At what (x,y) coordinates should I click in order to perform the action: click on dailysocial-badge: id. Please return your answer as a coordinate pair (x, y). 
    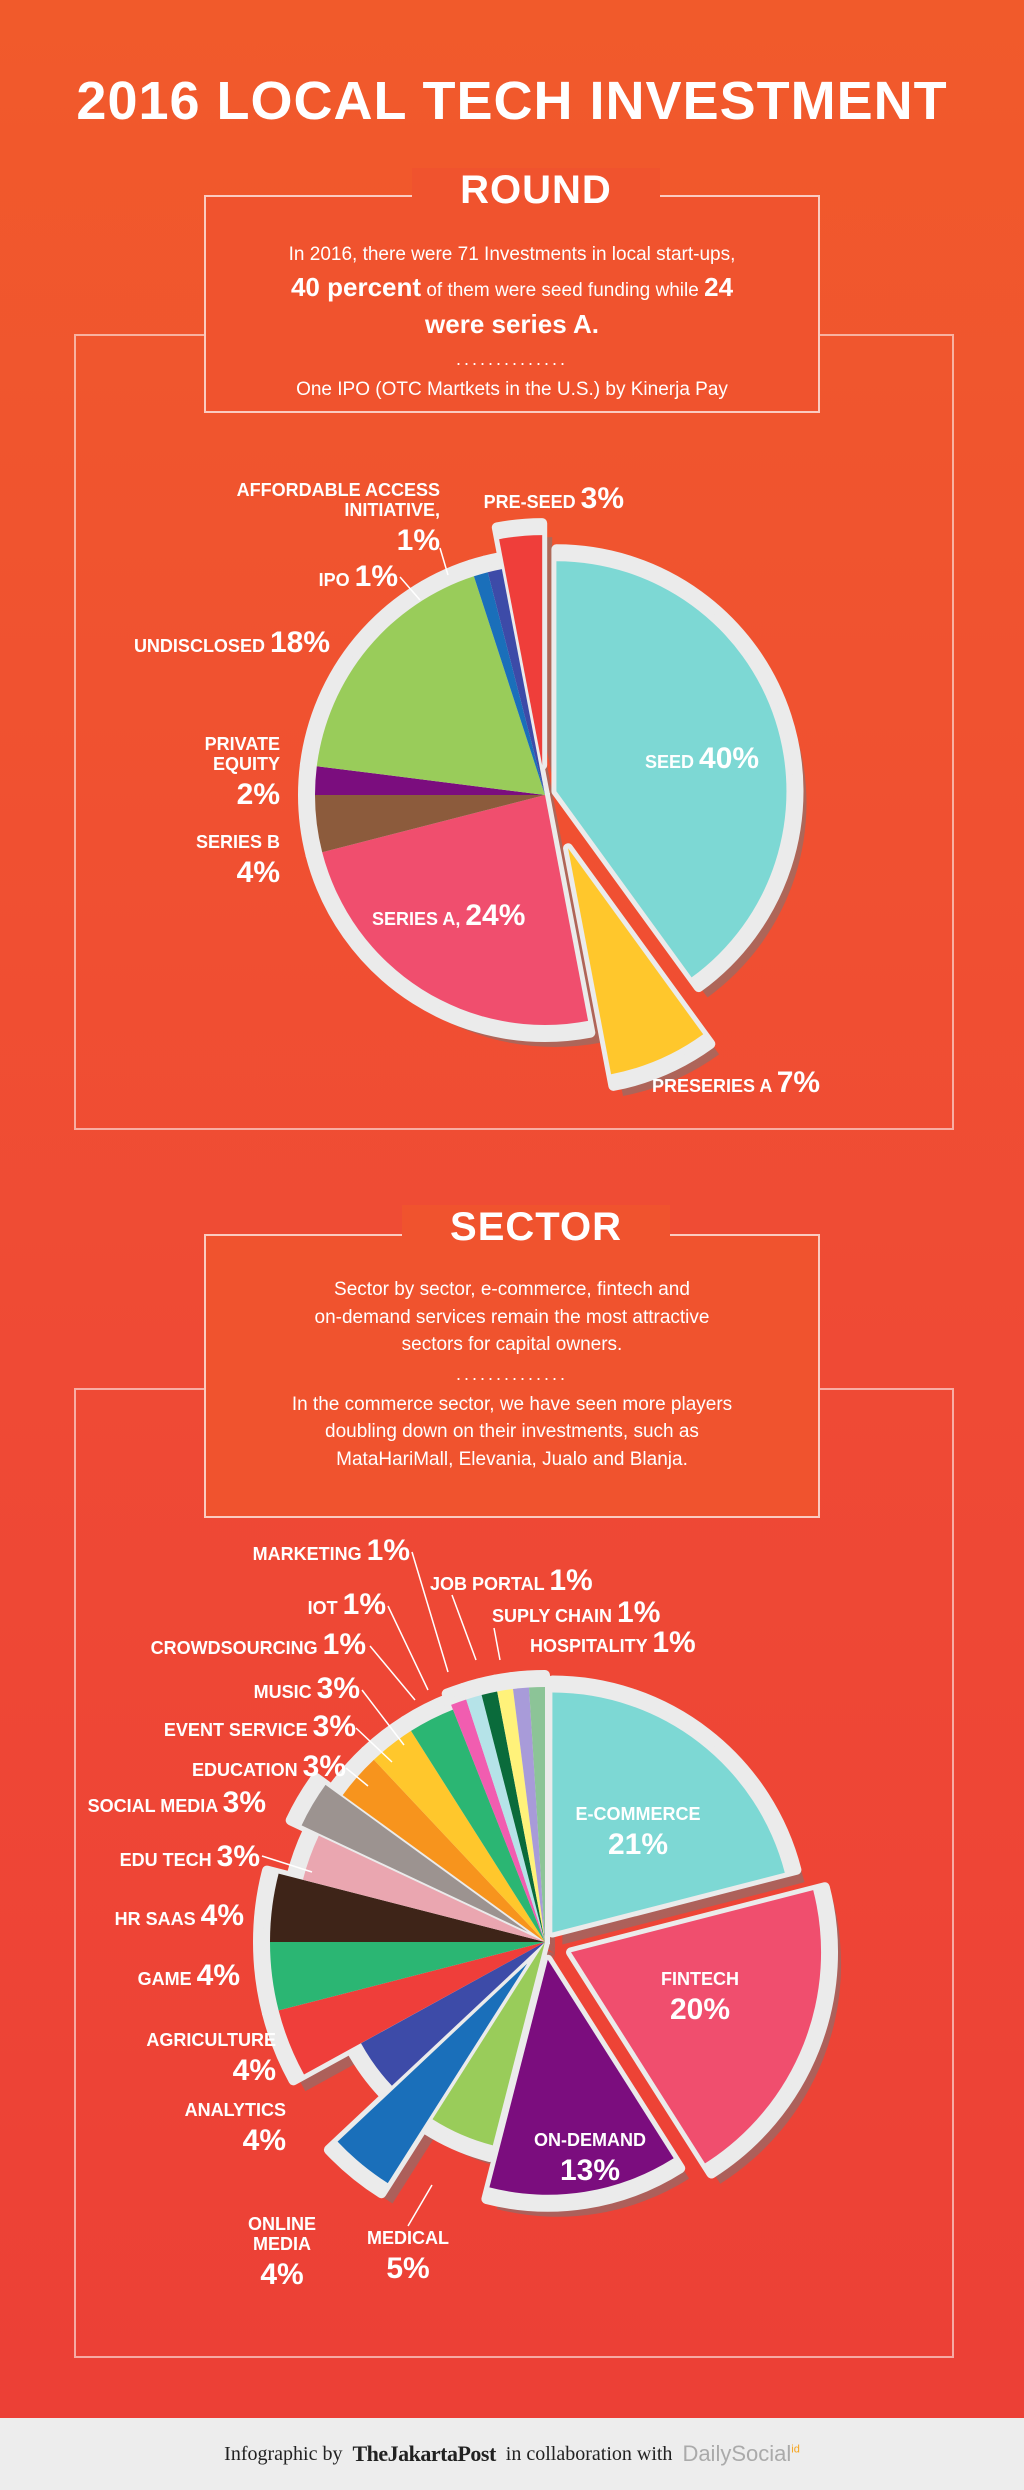
    Looking at the image, I should click on (795, 2449).